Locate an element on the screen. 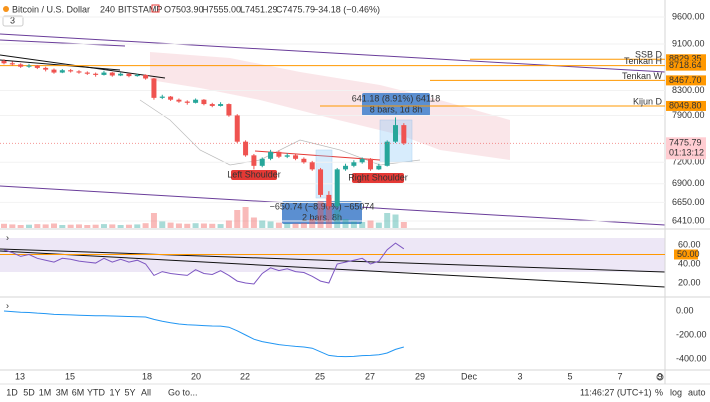 Image resolution: width=710 pixels, height=402 pixels. level-name: Tenkan H is located at coordinates (643, 61).